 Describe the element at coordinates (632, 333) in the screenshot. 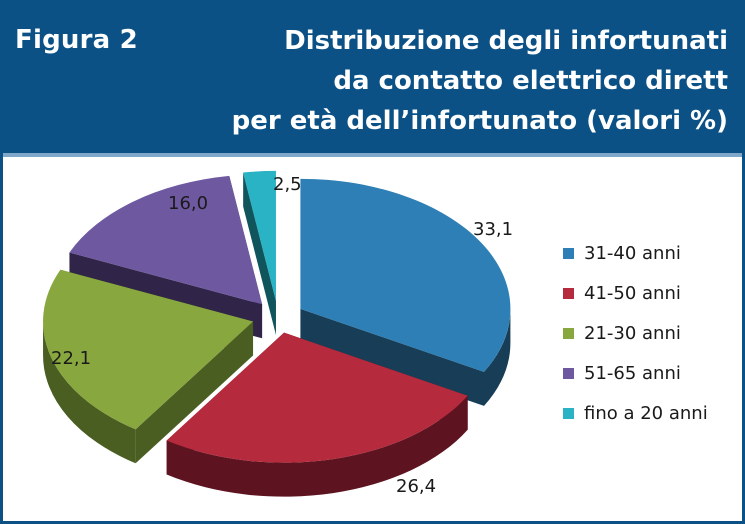

I see `legend-label: 21-30 anni` at that location.